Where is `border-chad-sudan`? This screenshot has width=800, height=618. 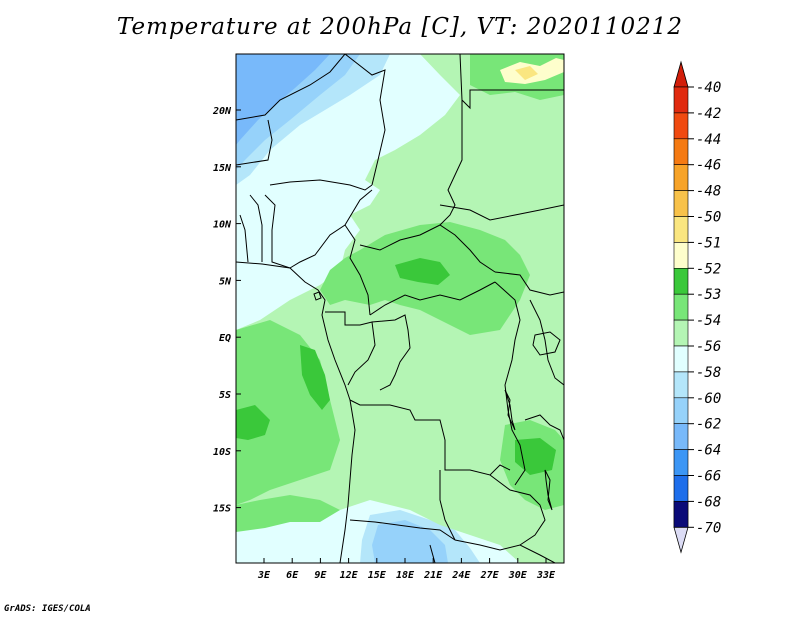
border-chad-sudan is located at coordinates (451, 163).